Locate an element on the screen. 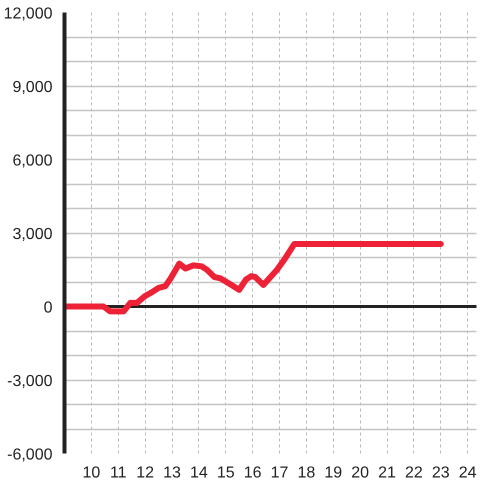 The image size is (480, 480). x-tick-label: 19 is located at coordinates (333, 472).